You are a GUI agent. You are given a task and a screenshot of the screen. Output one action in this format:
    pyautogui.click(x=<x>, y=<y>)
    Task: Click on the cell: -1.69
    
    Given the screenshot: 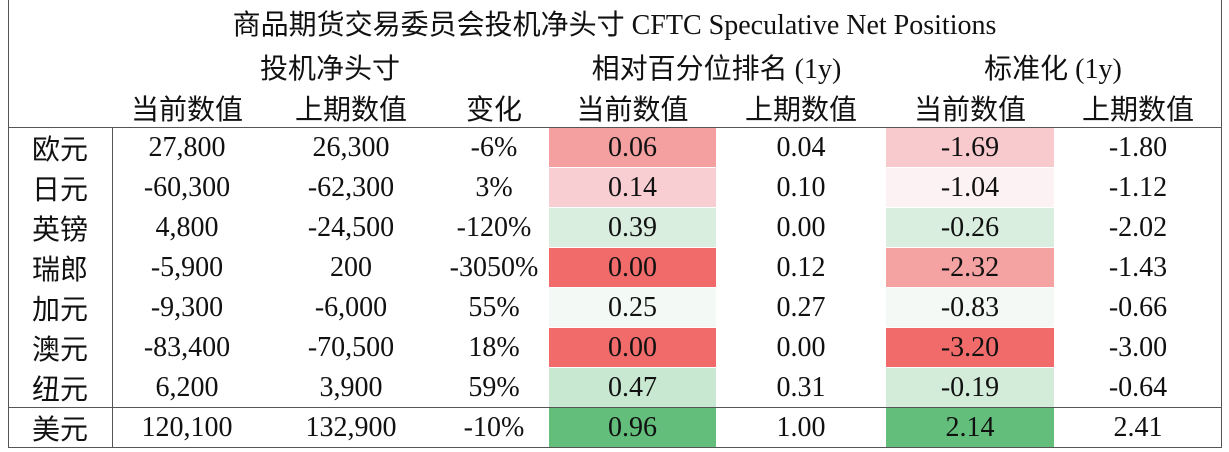 What is the action you would take?
    pyautogui.click(x=970, y=147)
    